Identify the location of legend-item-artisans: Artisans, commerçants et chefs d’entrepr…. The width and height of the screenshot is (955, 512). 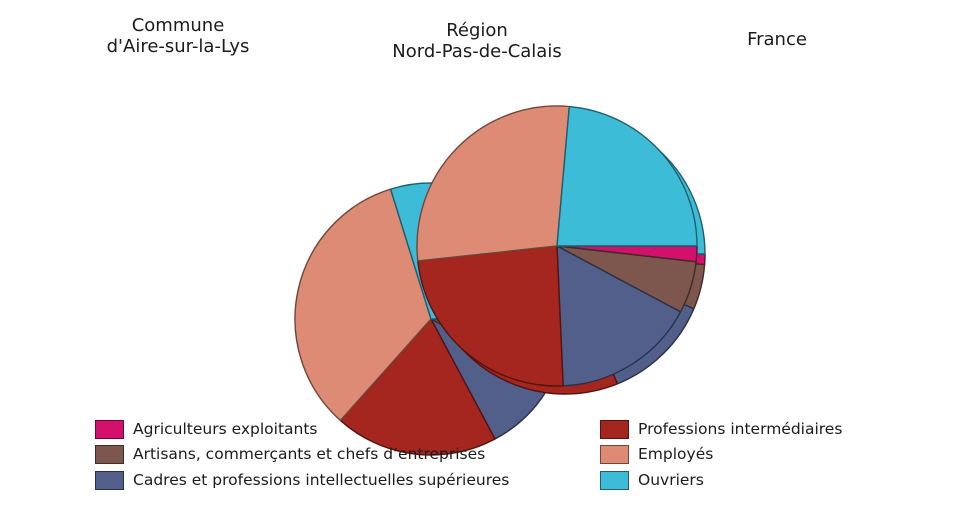
(290, 454).